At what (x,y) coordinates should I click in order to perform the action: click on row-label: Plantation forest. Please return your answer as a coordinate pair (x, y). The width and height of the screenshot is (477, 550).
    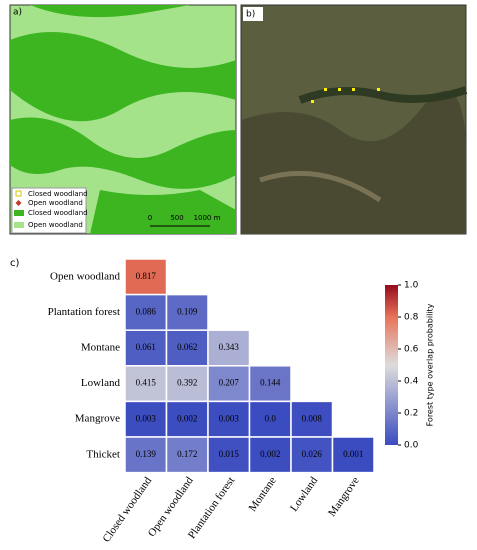
    Looking at the image, I should click on (84, 312).